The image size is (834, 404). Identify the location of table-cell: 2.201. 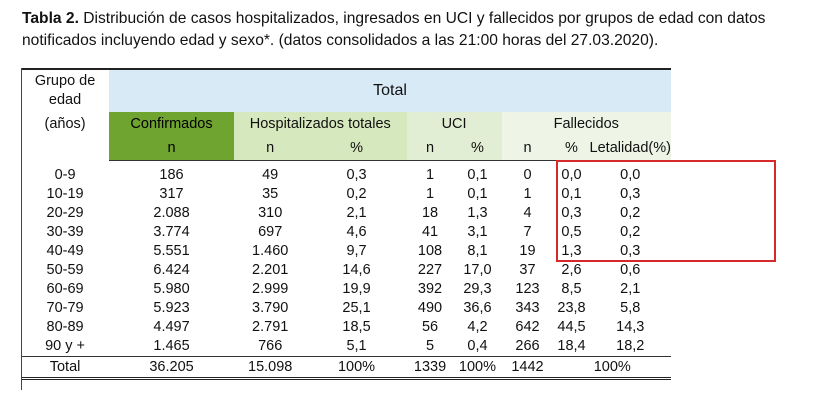
(270, 270).